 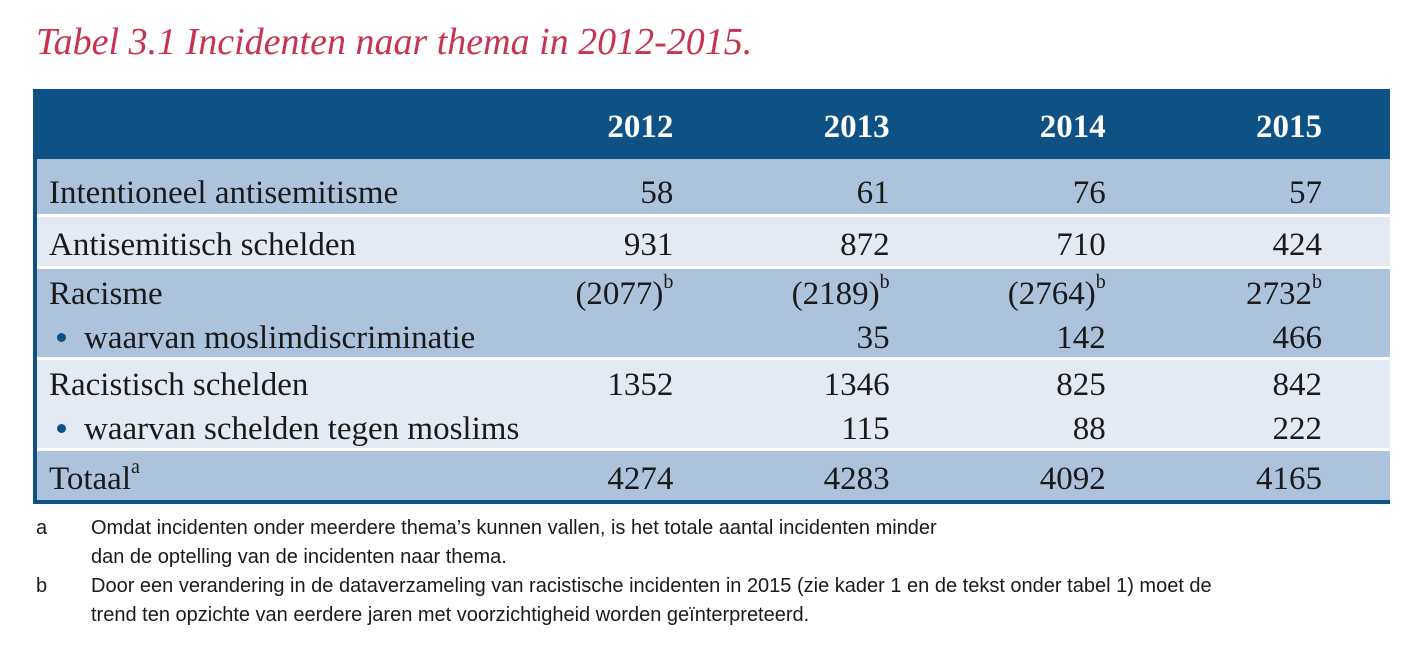 What do you see at coordinates (856, 479) in the screenshot?
I see `cell-value: 4283` at bounding box center [856, 479].